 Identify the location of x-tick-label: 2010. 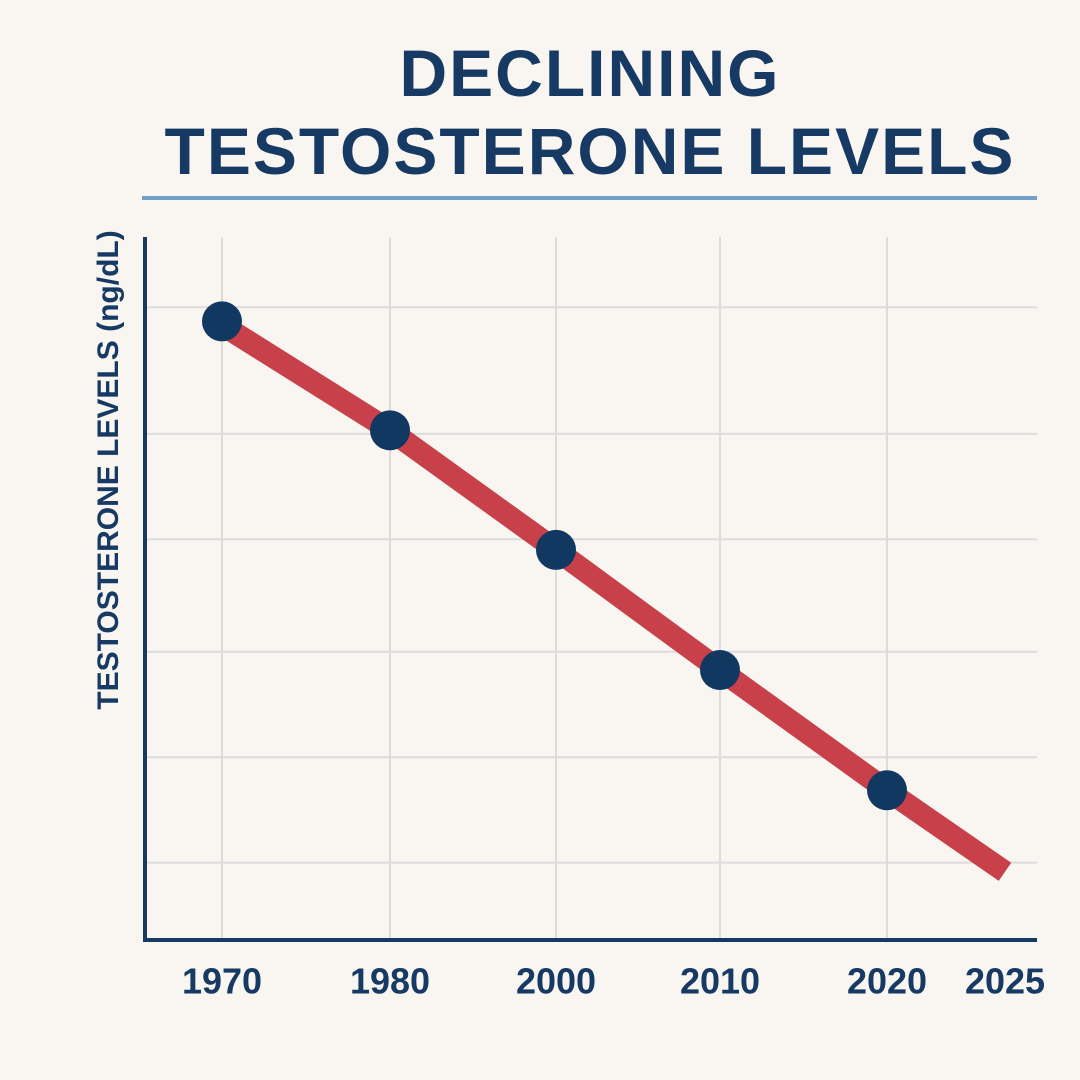
(720, 981).